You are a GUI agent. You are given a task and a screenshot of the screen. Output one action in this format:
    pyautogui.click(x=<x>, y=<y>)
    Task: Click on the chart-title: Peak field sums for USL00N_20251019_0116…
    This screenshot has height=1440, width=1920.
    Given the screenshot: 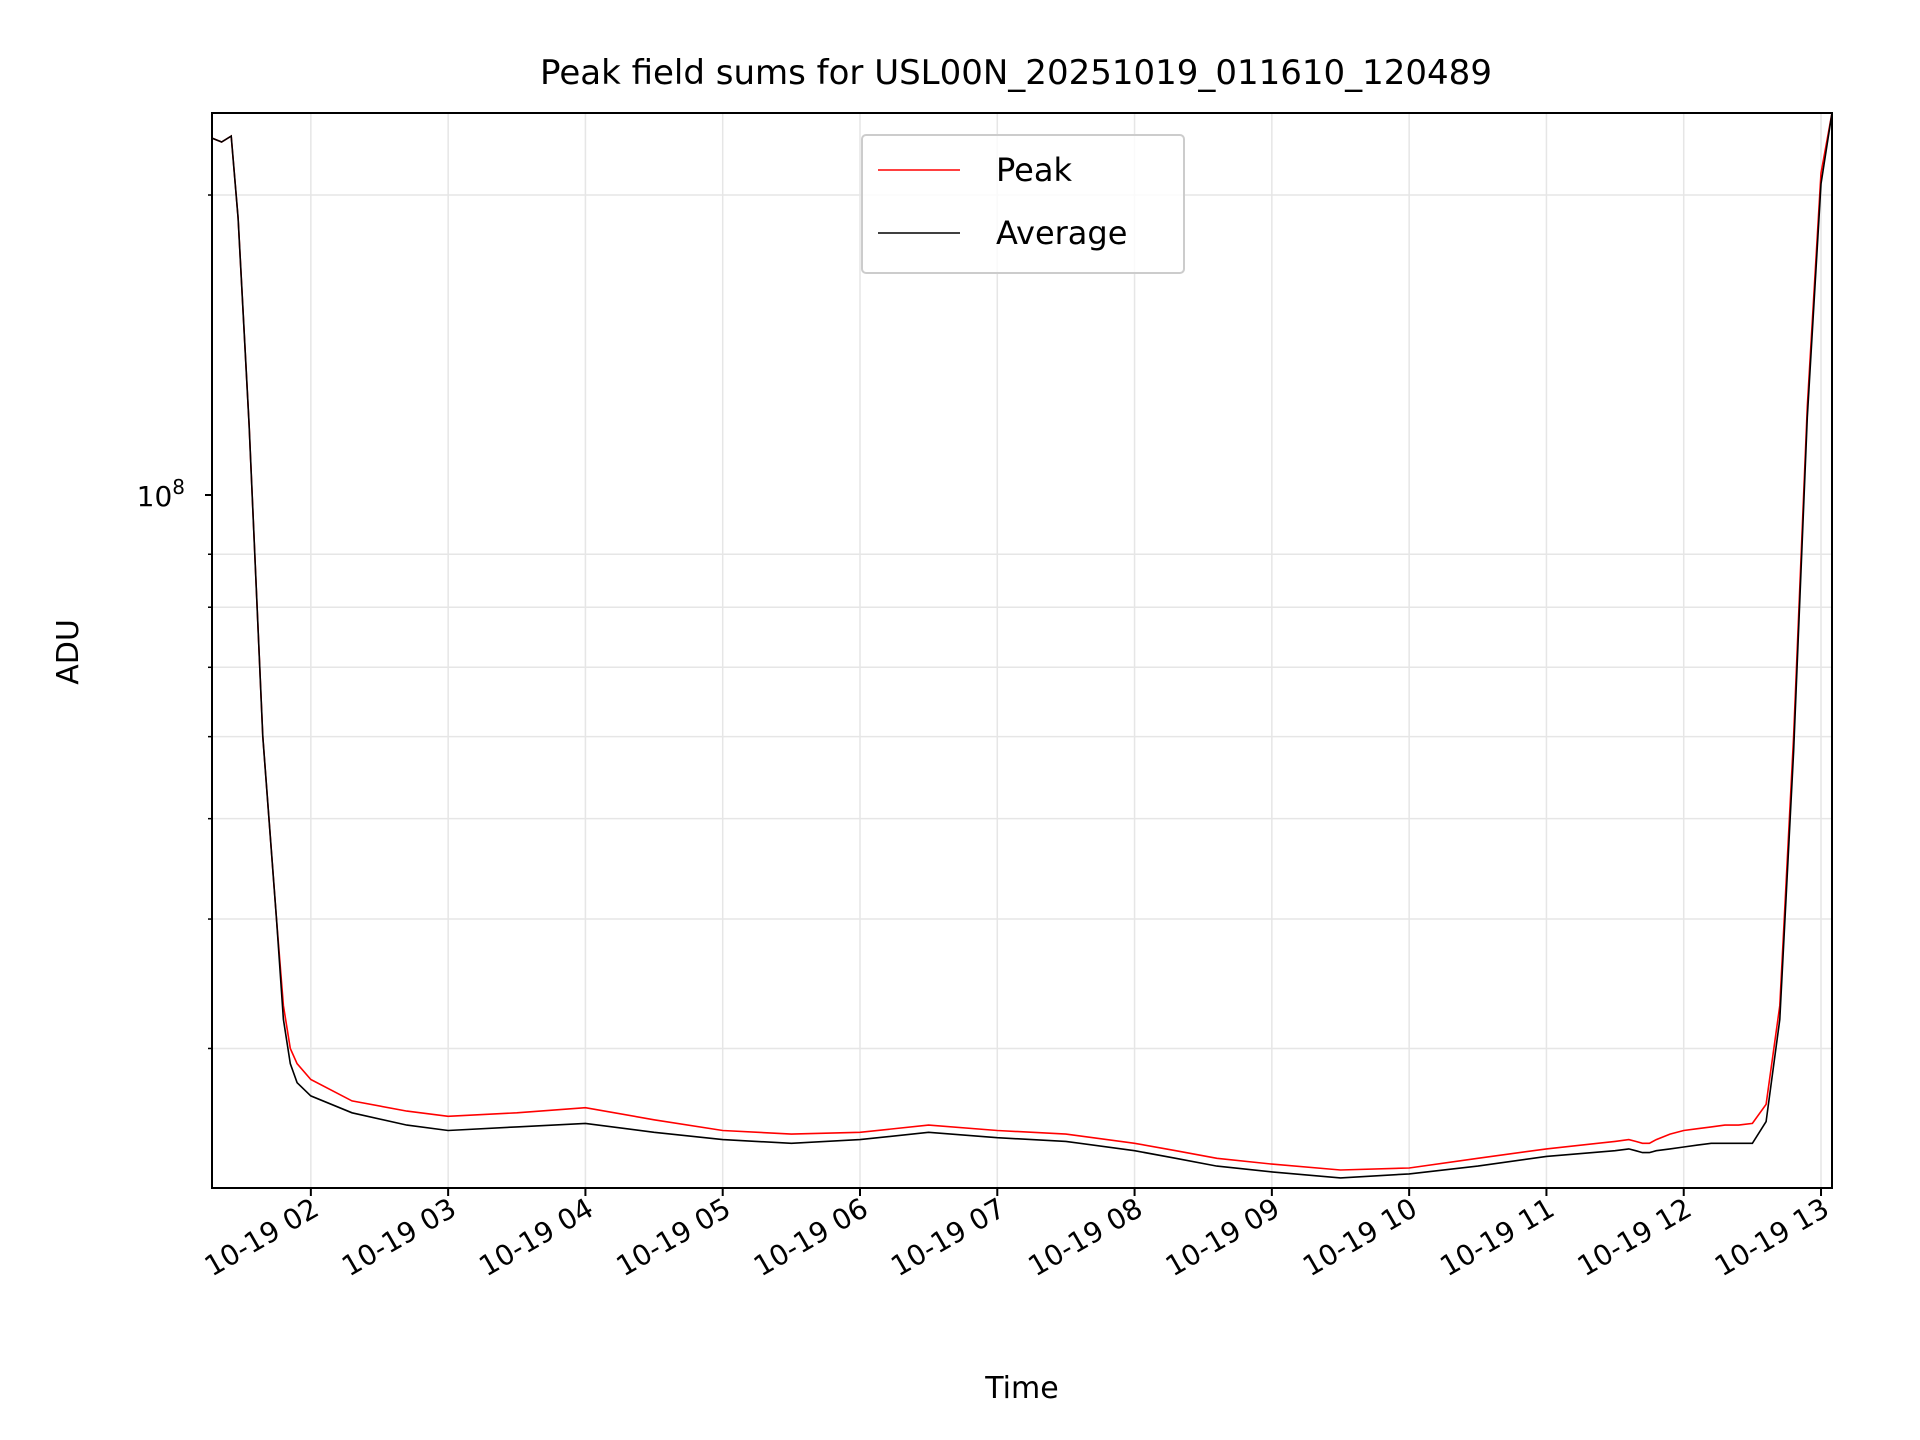 What is the action you would take?
    pyautogui.click(x=1016, y=73)
    